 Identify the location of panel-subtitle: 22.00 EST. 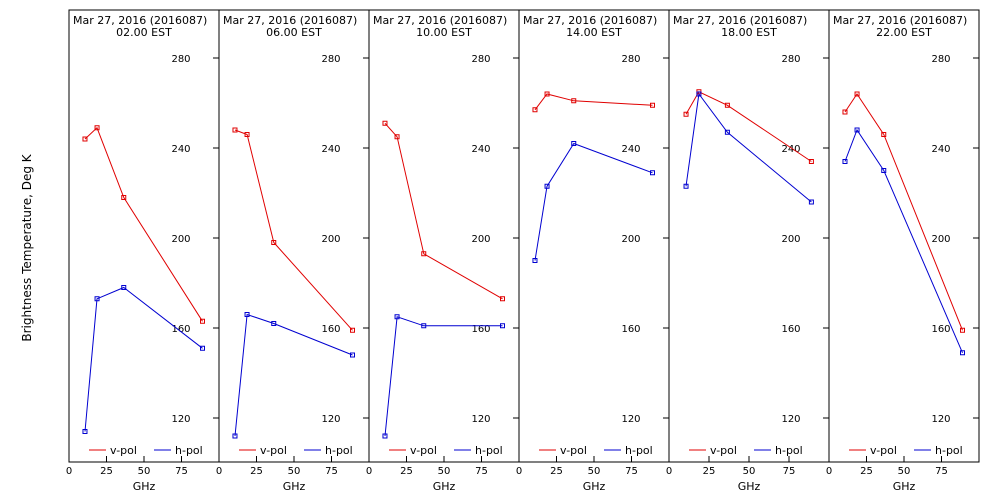
(904, 32).